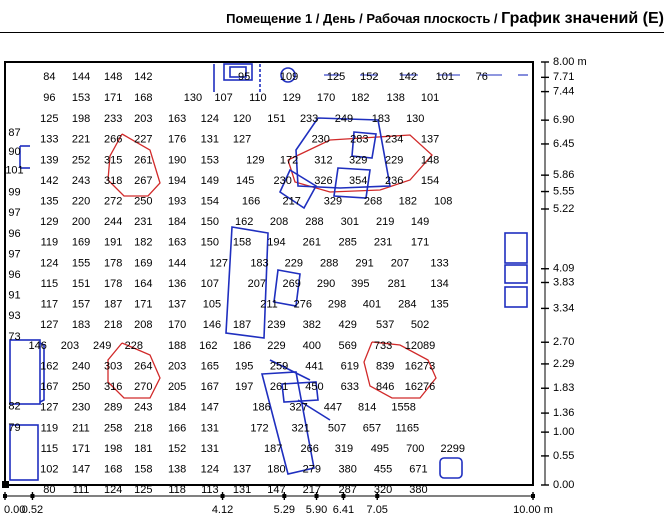 The width and height of the screenshot is (671, 530). I want to click on cabinet-left-edge, so click(42, 372).